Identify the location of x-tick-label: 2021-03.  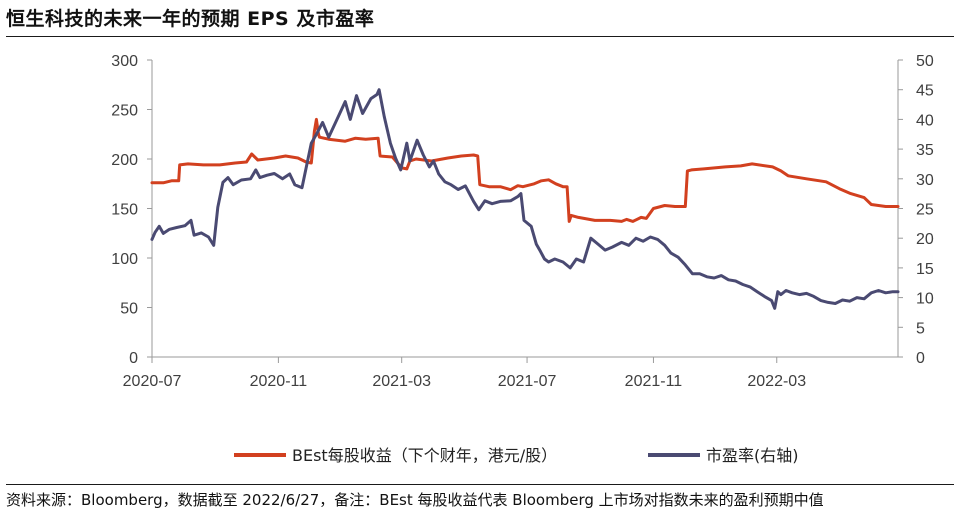
(401, 381).